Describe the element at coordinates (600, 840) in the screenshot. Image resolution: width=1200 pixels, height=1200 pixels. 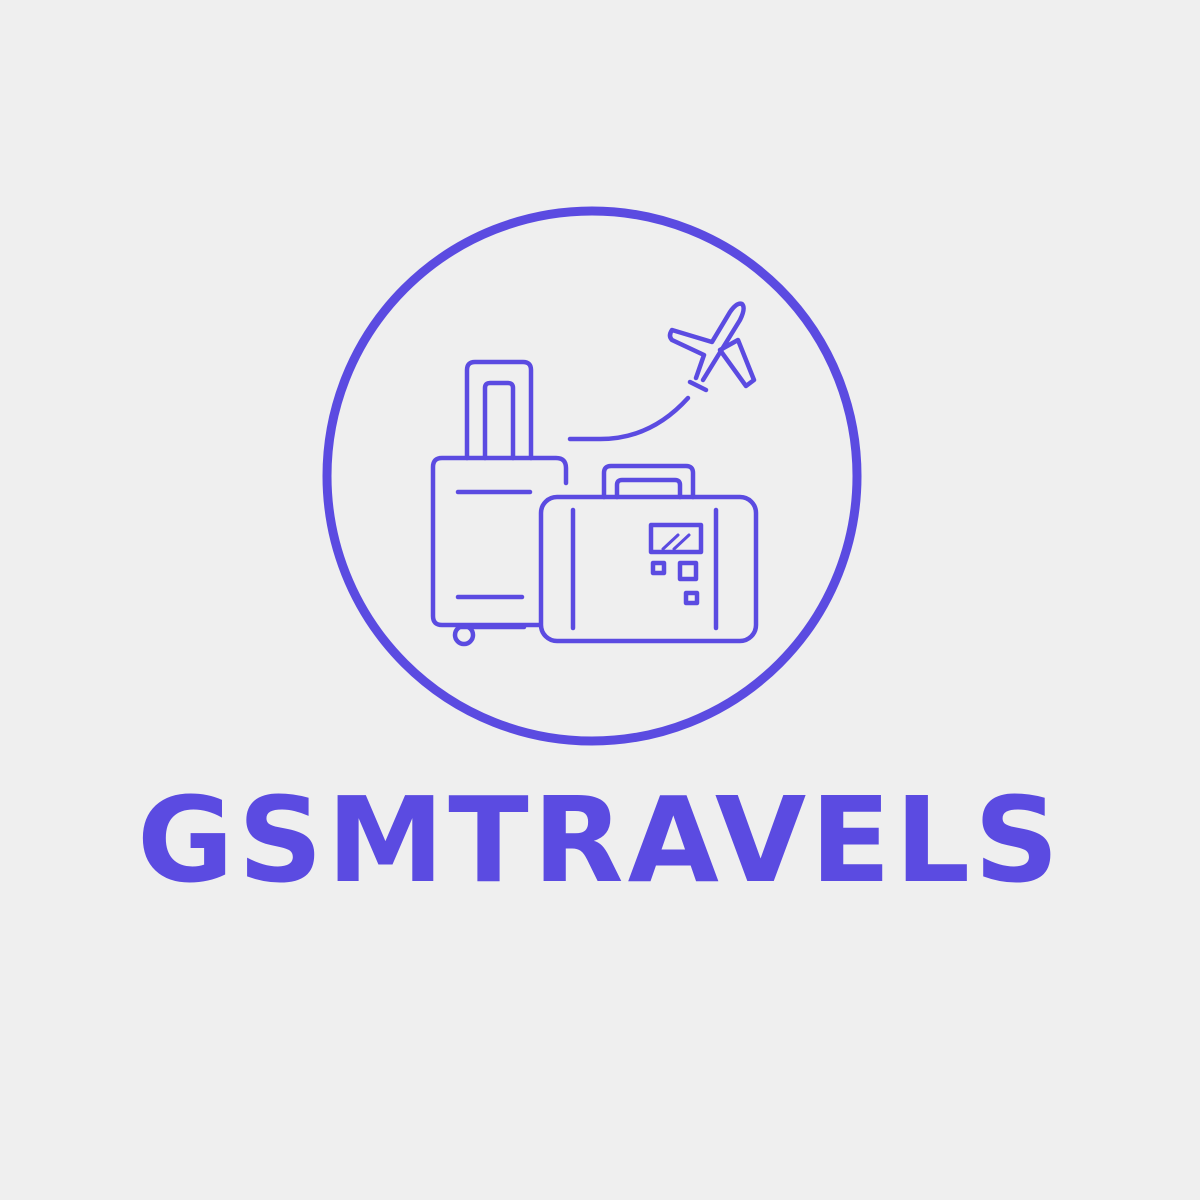
I see `brand-name: GSMTRAVELS` at that location.